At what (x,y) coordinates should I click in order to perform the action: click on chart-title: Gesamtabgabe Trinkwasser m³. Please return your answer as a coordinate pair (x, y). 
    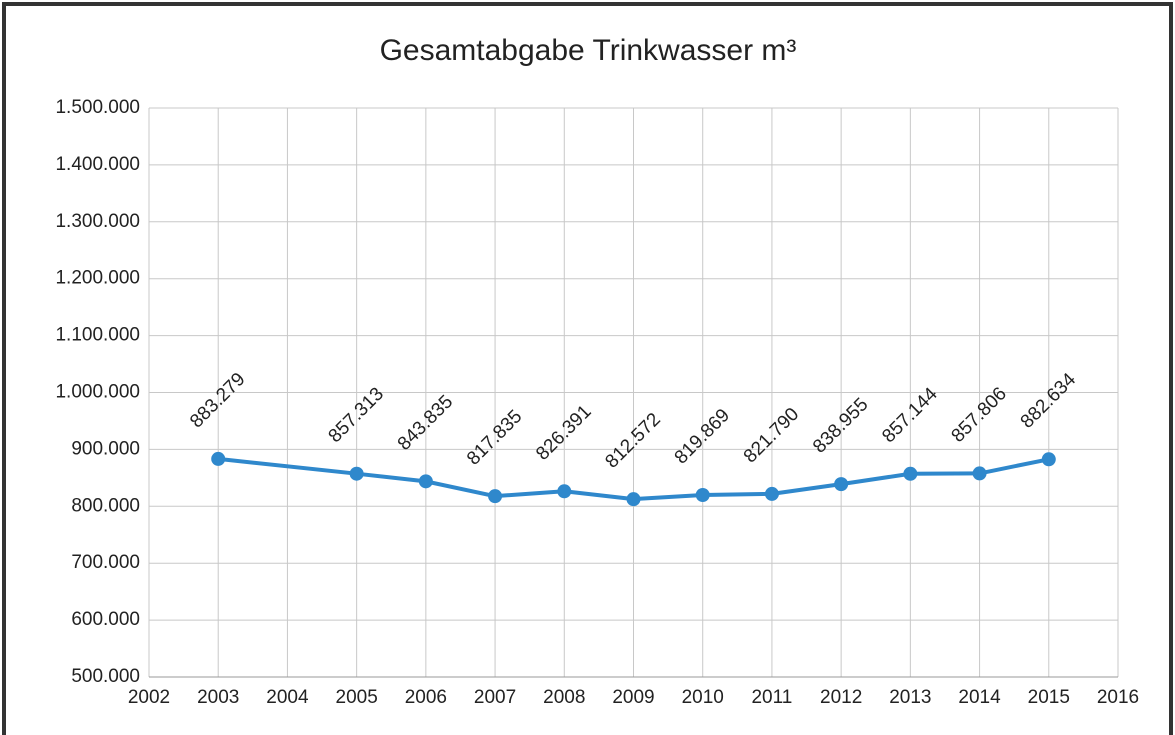
    Looking at the image, I should click on (588, 50).